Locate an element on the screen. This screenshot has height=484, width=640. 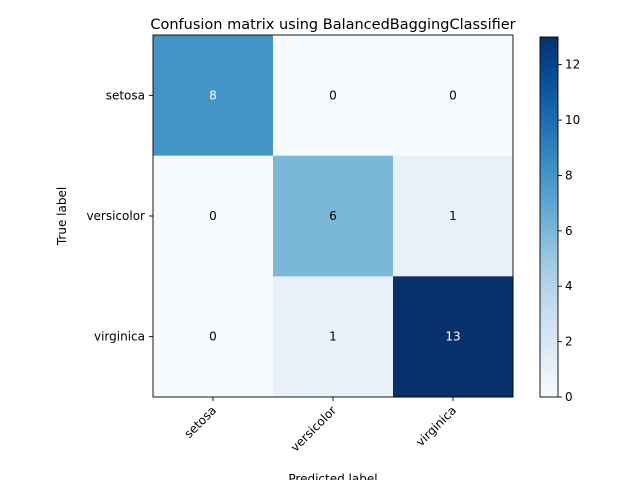
y-tick-label: versicolor is located at coordinates (115, 216).